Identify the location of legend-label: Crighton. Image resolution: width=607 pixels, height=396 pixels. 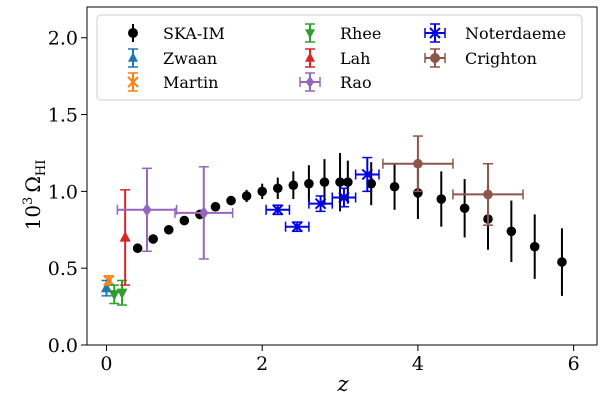
(501, 58).